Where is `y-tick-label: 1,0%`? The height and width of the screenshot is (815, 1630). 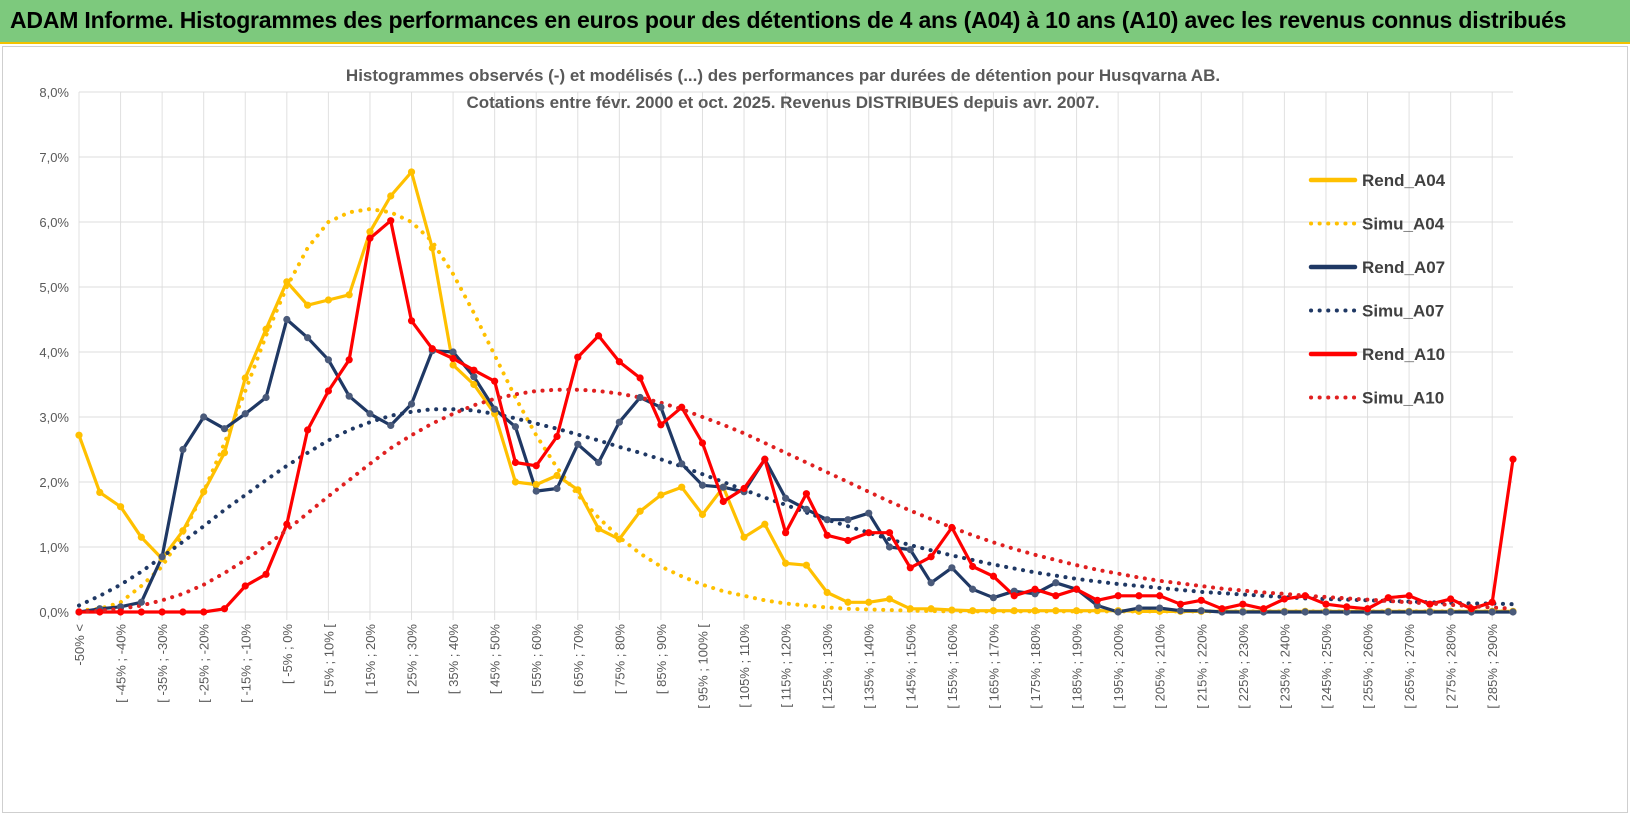 y-tick-label: 1,0% is located at coordinates (54, 547).